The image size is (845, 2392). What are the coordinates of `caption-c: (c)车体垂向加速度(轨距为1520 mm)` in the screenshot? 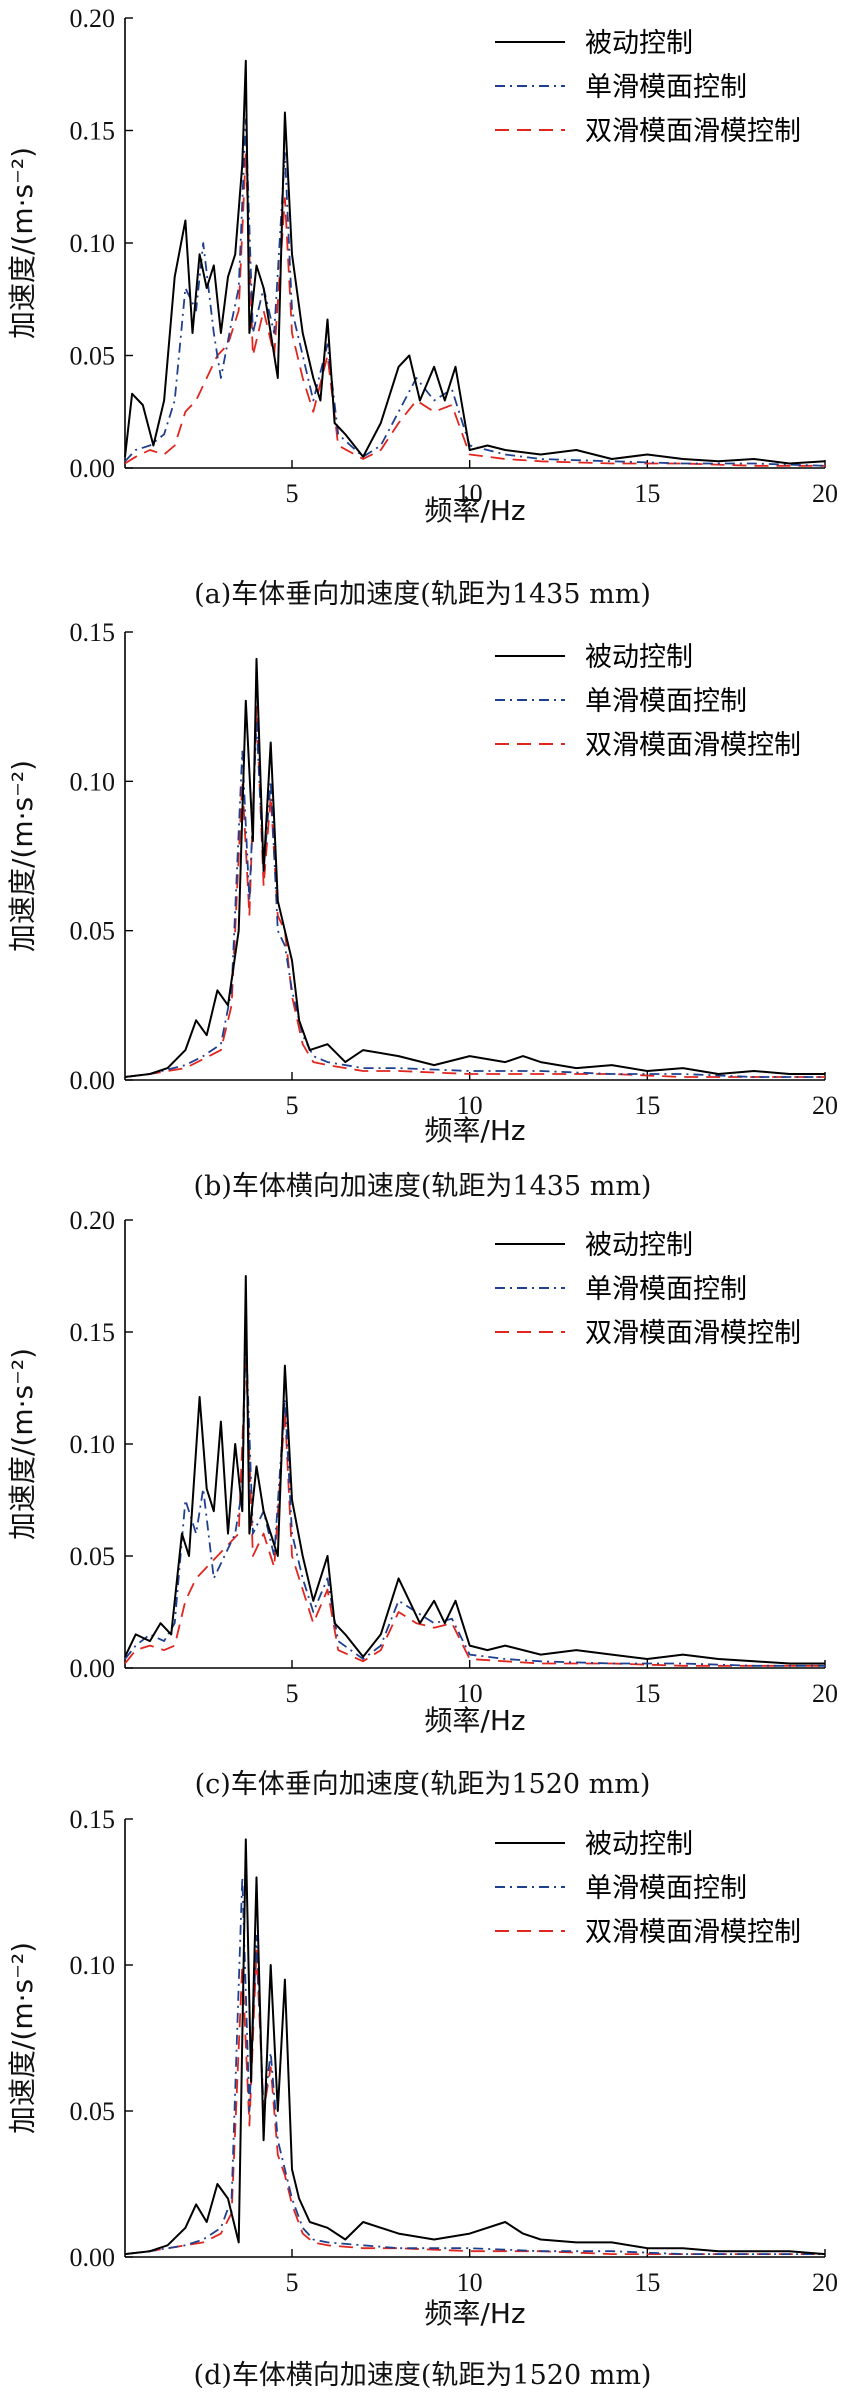 It's located at (422, 1784).